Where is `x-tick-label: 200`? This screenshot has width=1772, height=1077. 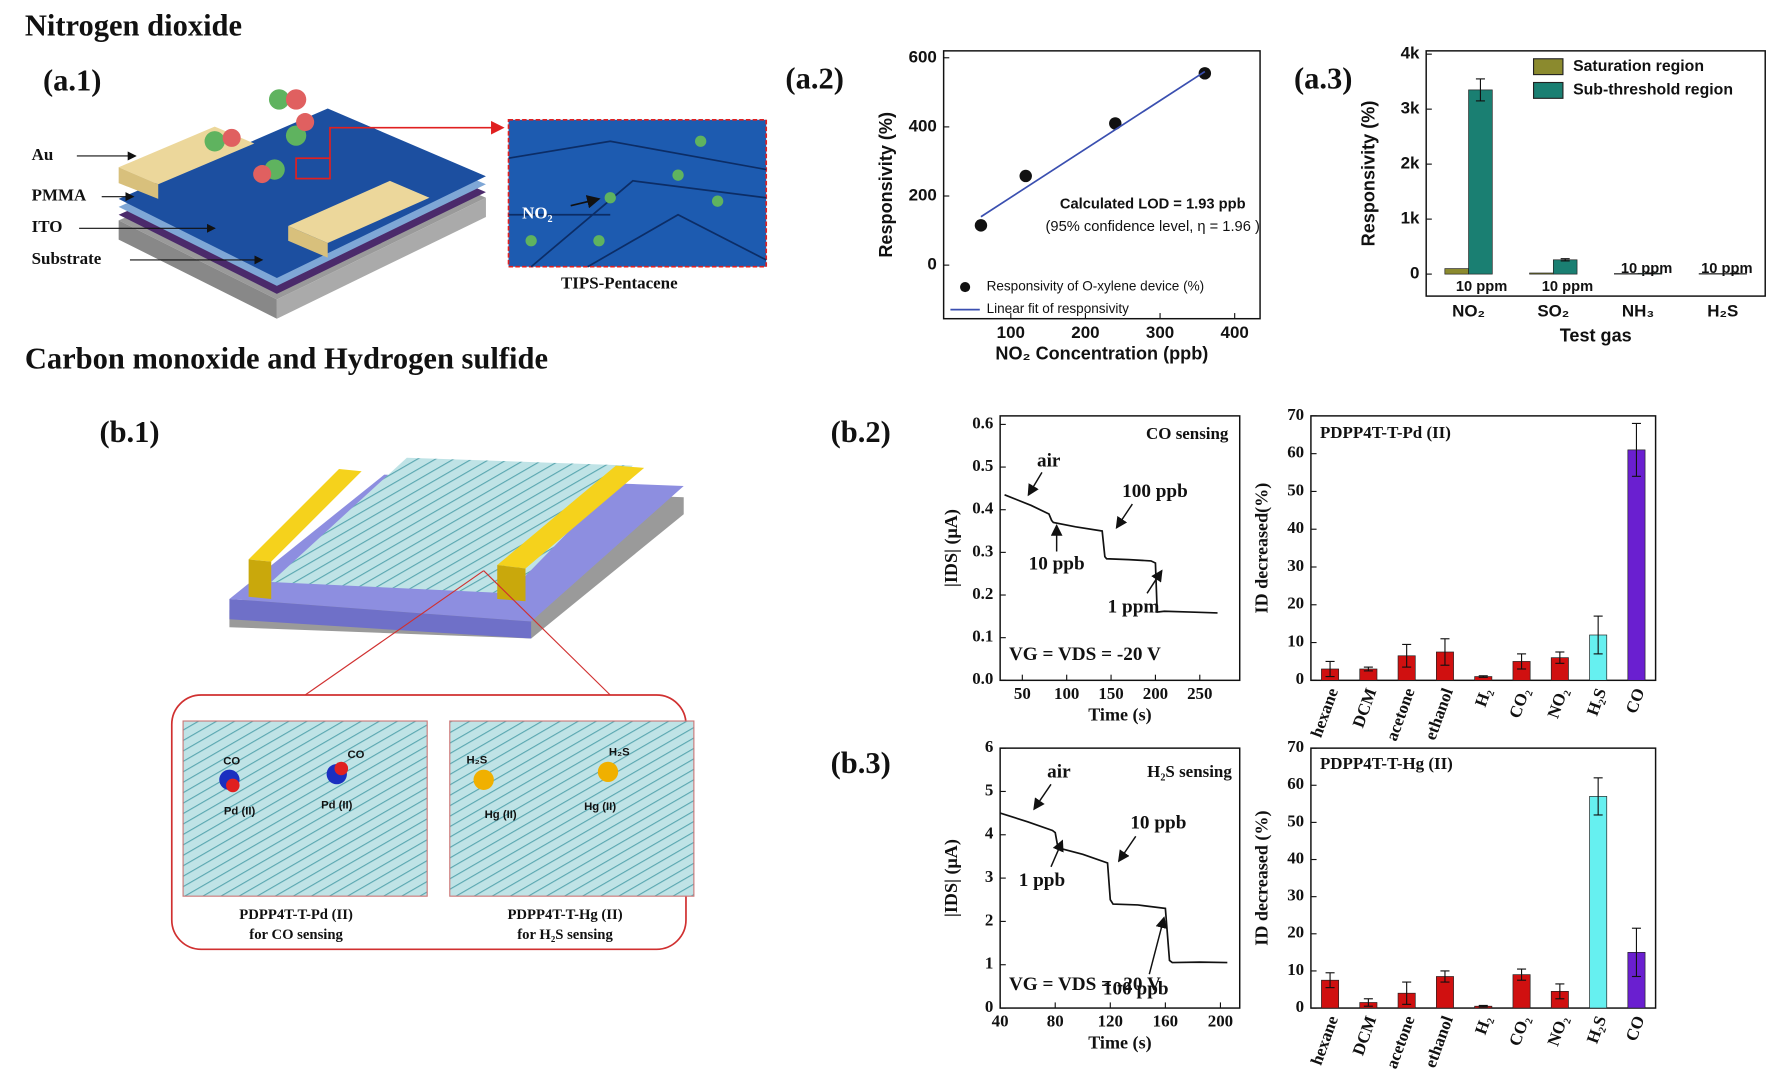 x-tick-label: 200 is located at coordinates (1220, 1021).